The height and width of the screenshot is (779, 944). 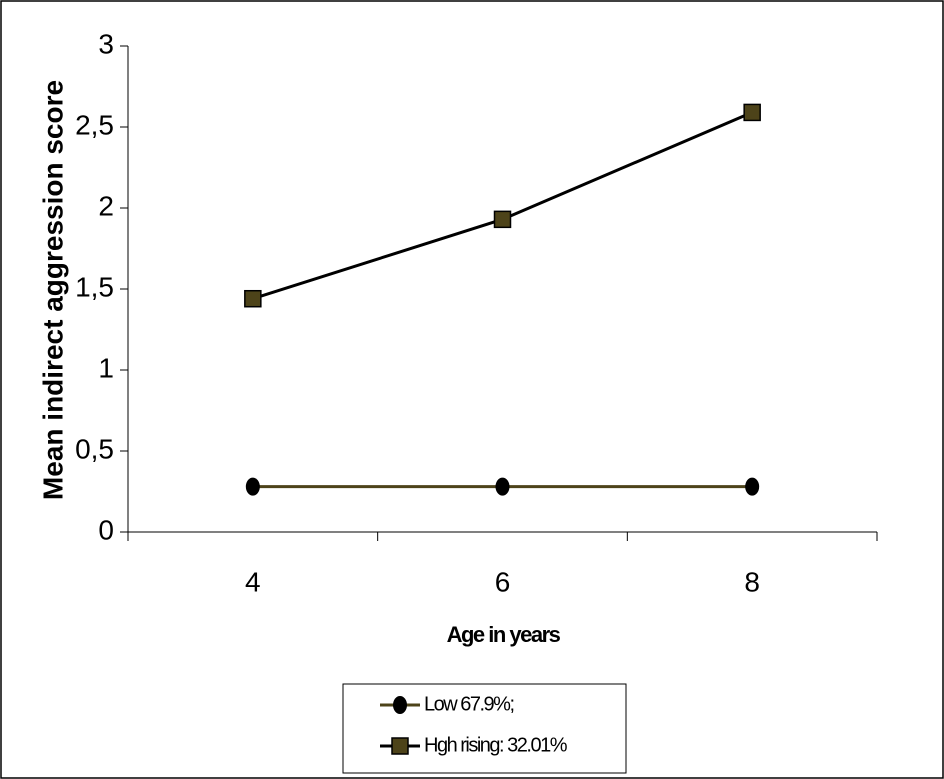 What do you see at coordinates (504, 634) in the screenshot?
I see `x-axis-title: Age in years` at bounding box center [504, 634].